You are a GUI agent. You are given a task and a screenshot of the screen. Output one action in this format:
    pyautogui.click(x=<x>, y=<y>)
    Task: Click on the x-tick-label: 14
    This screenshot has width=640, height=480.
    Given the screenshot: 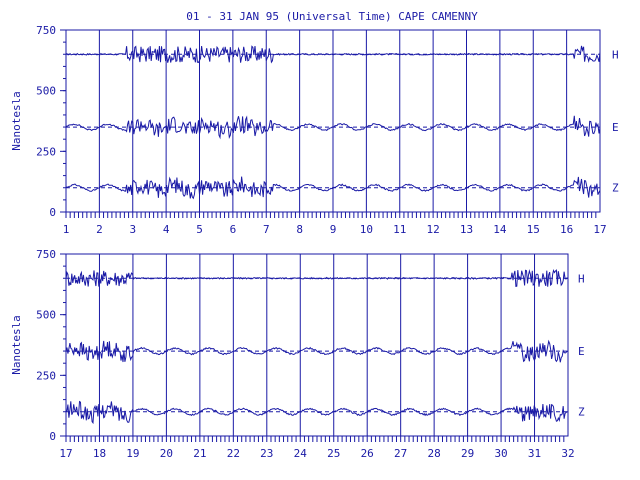 What is the action you would take?
    pyautogui.click(x=500, y=229)
    